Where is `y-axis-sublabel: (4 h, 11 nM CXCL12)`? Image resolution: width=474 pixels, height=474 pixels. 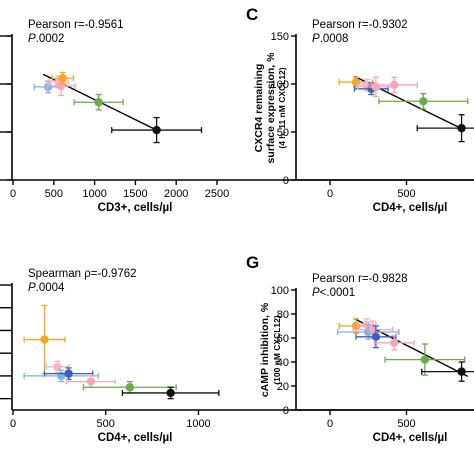
y-axis-sublabel: (4 h, 11 nM CXCL12) is located at coordinates (282, 107).